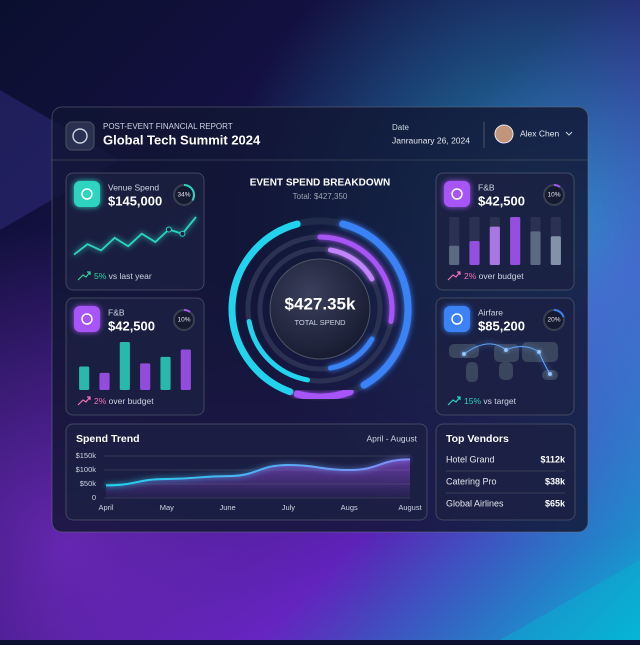  What do you see at coordinates (168, 126) in the screenshot?
I see `report-subtitle: POST-EVENT FINANCIAL REPORT` at bounding box center [168, 126].